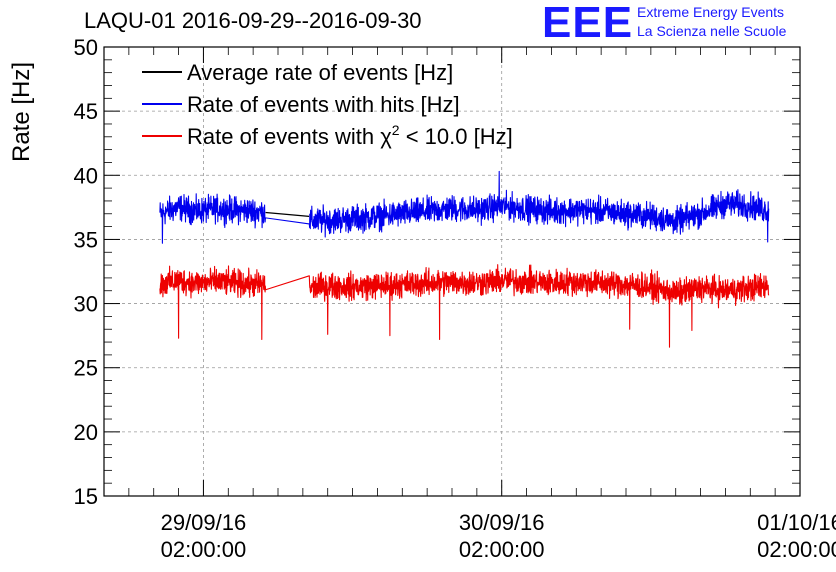 The image size is (836, 572). I want to click on legend-hits-label: Rate of events with hits [Hz], so click(323, 104).